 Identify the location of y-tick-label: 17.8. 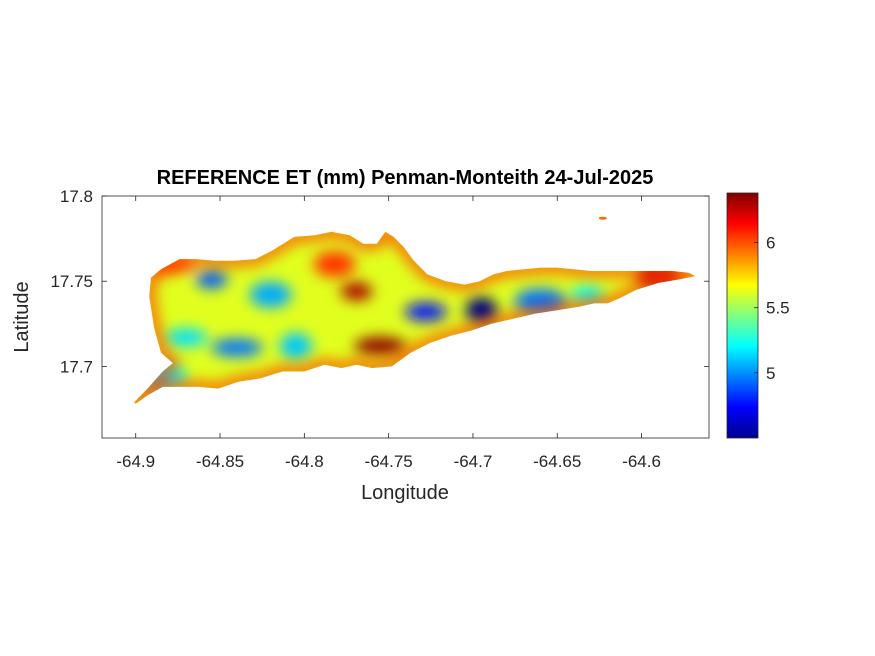
(76, 196).